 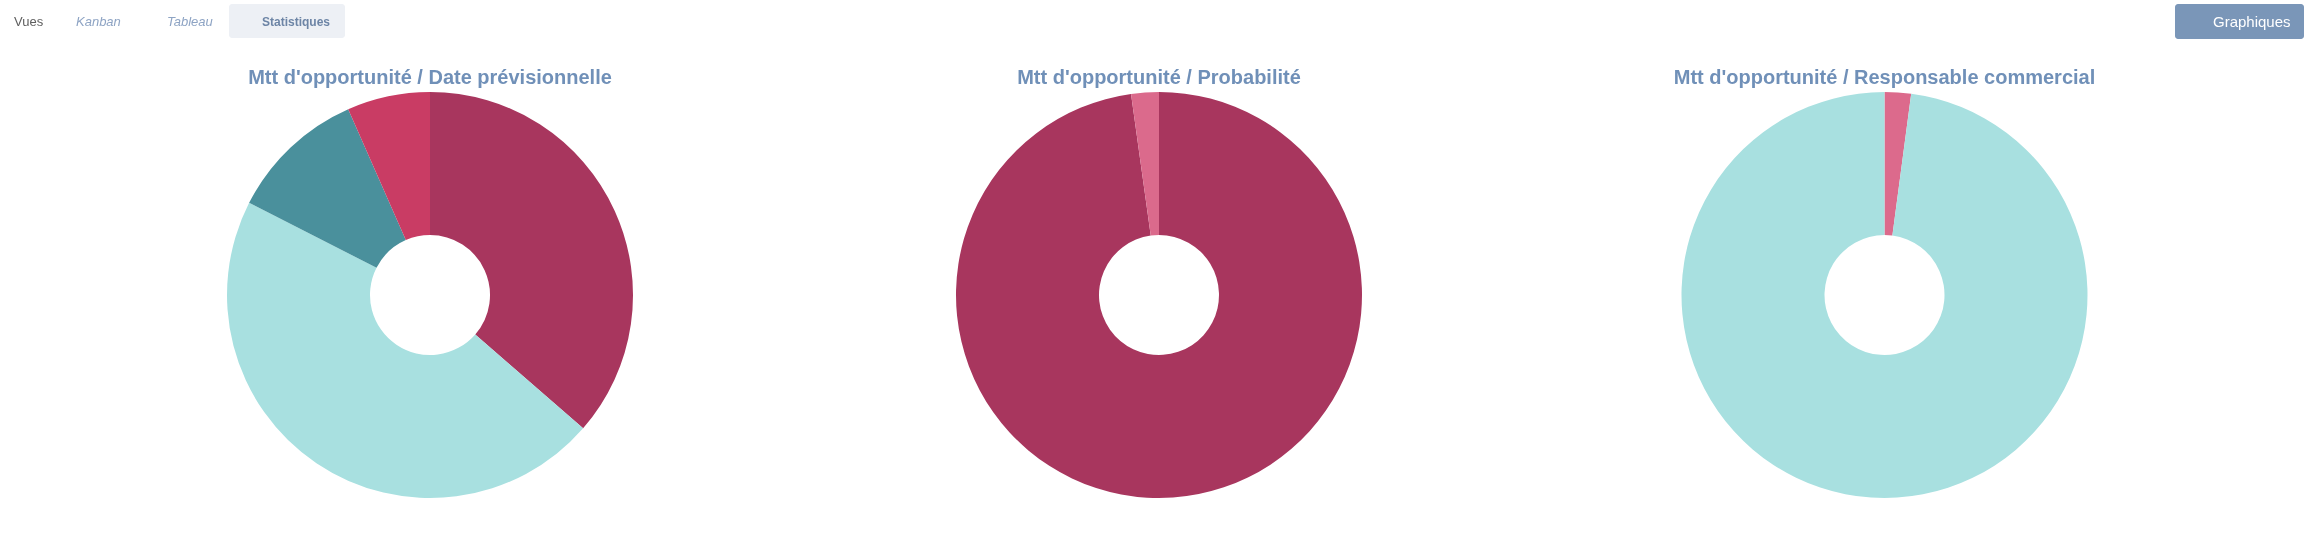 What do you see at coordinates (296, 22) in the screenshot?
I see `text: Statistiques` at bounding box center [296, 22].